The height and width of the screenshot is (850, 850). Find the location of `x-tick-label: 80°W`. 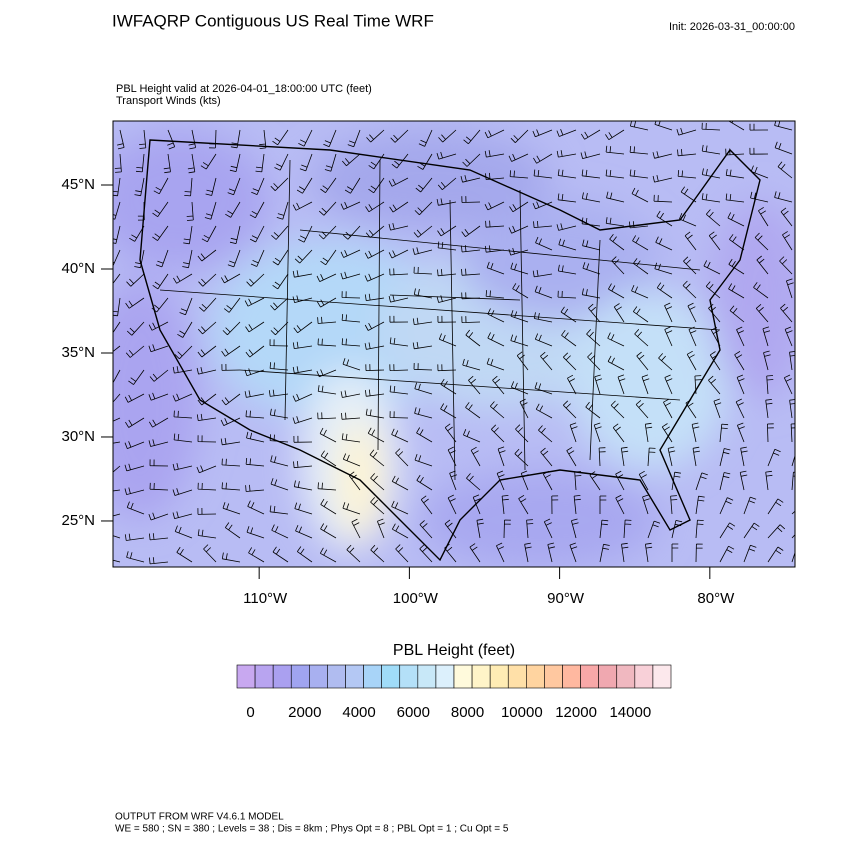

x-tick-label: 80°W is located at coordinates (716, 598).